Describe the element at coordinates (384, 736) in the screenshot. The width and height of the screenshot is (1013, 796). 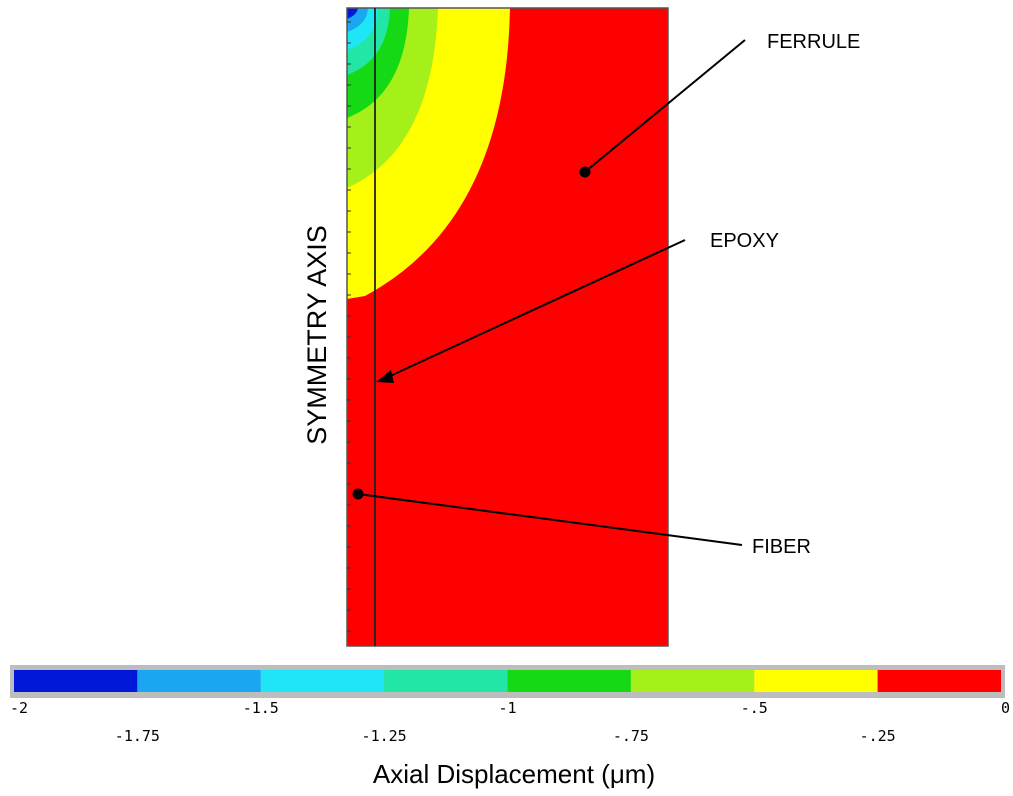
I see `colorbar-tick-label: -1.25` at that location.